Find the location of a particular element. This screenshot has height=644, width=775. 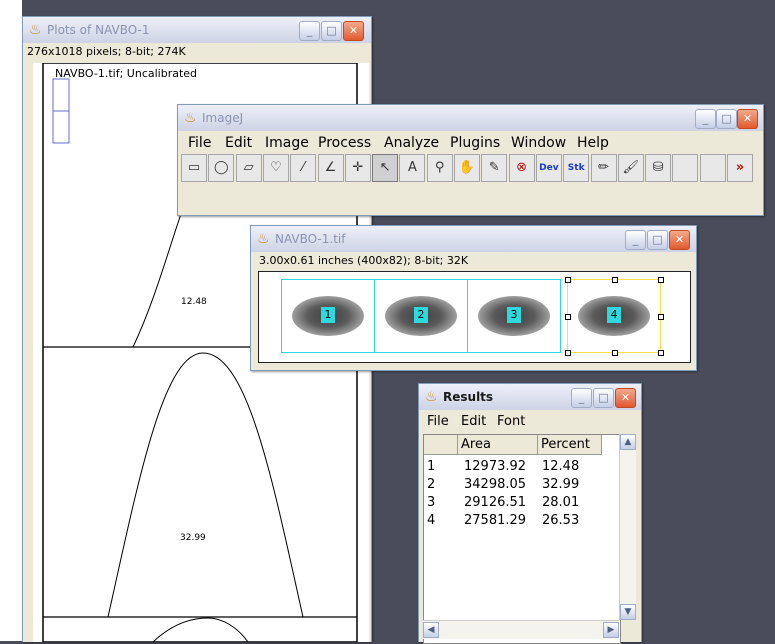

results-menu-edit: Edit is located at coordinates (474, 421).